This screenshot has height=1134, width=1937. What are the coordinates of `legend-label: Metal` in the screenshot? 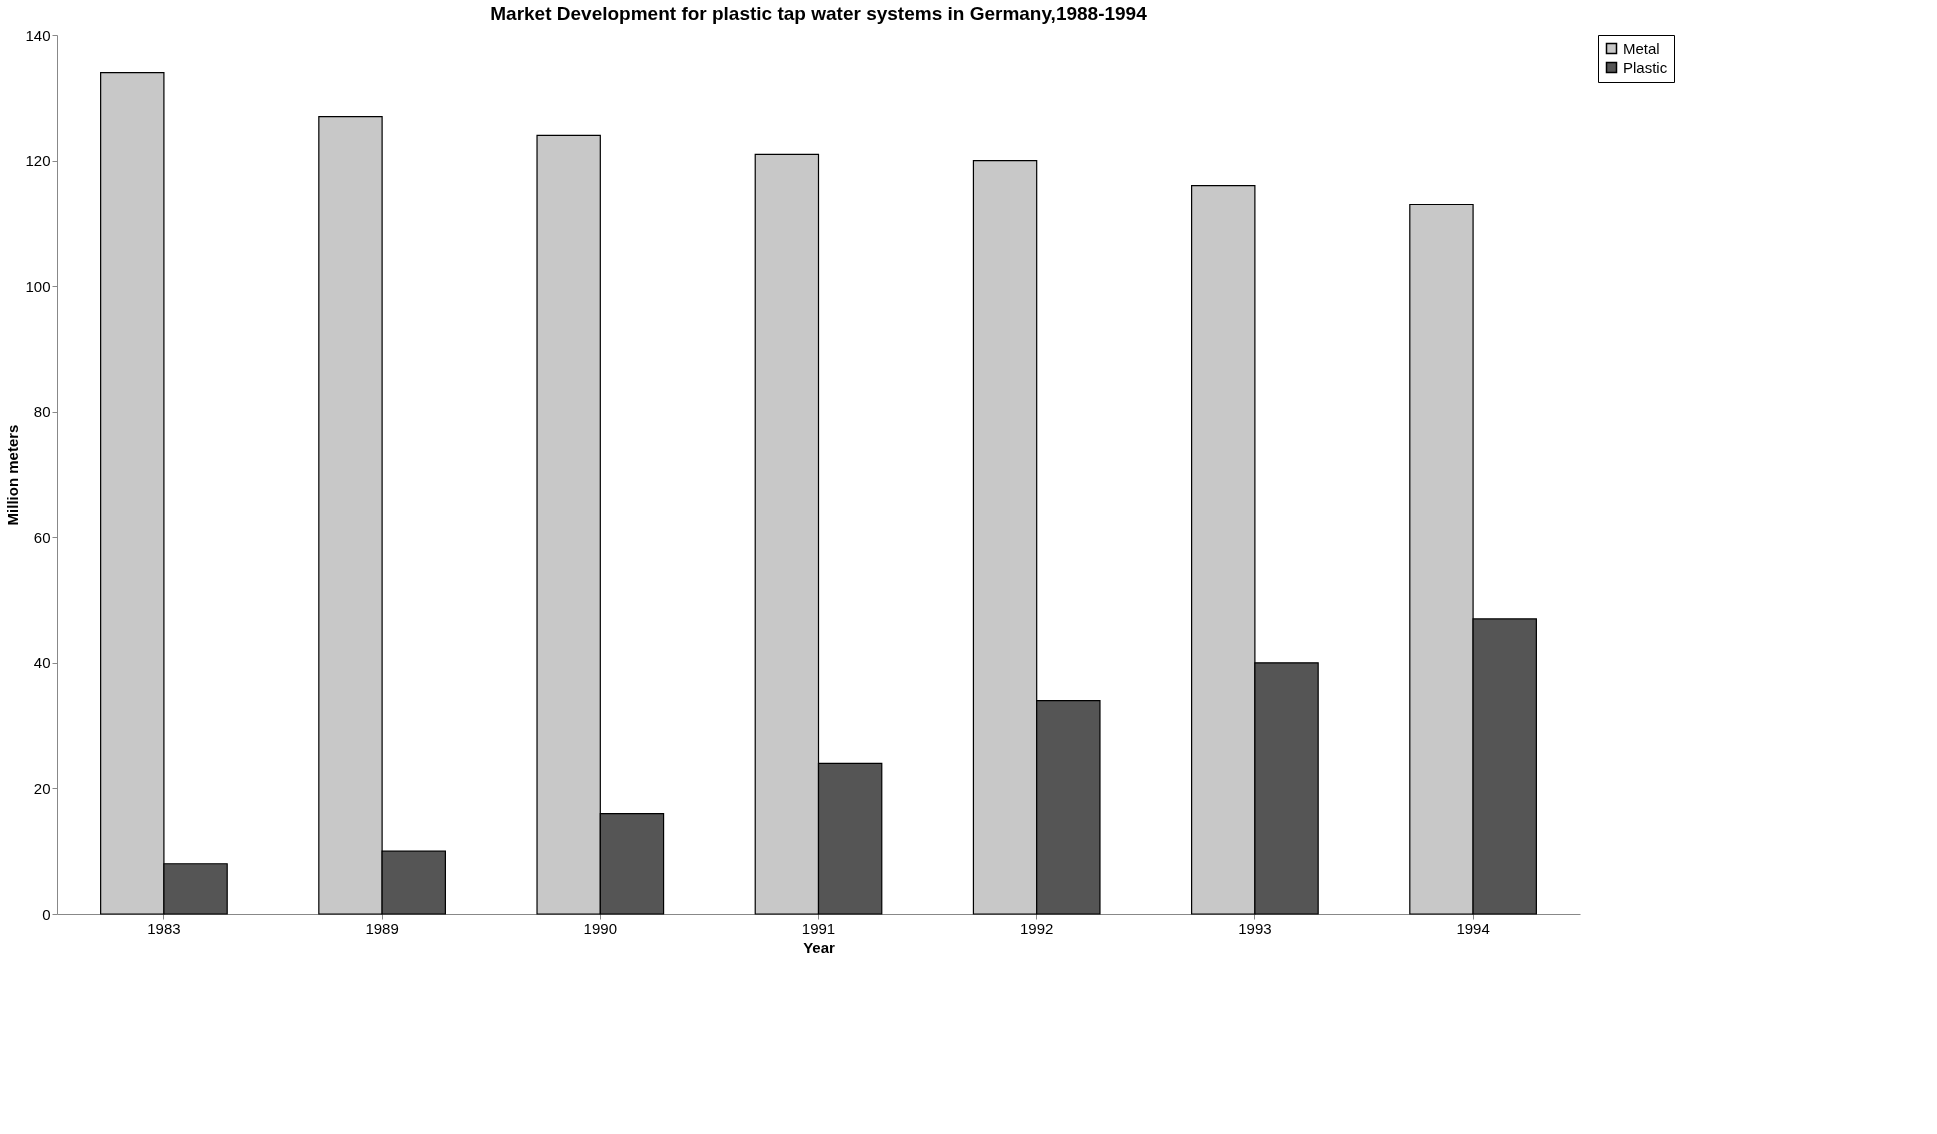 It's located at (1641, 48).